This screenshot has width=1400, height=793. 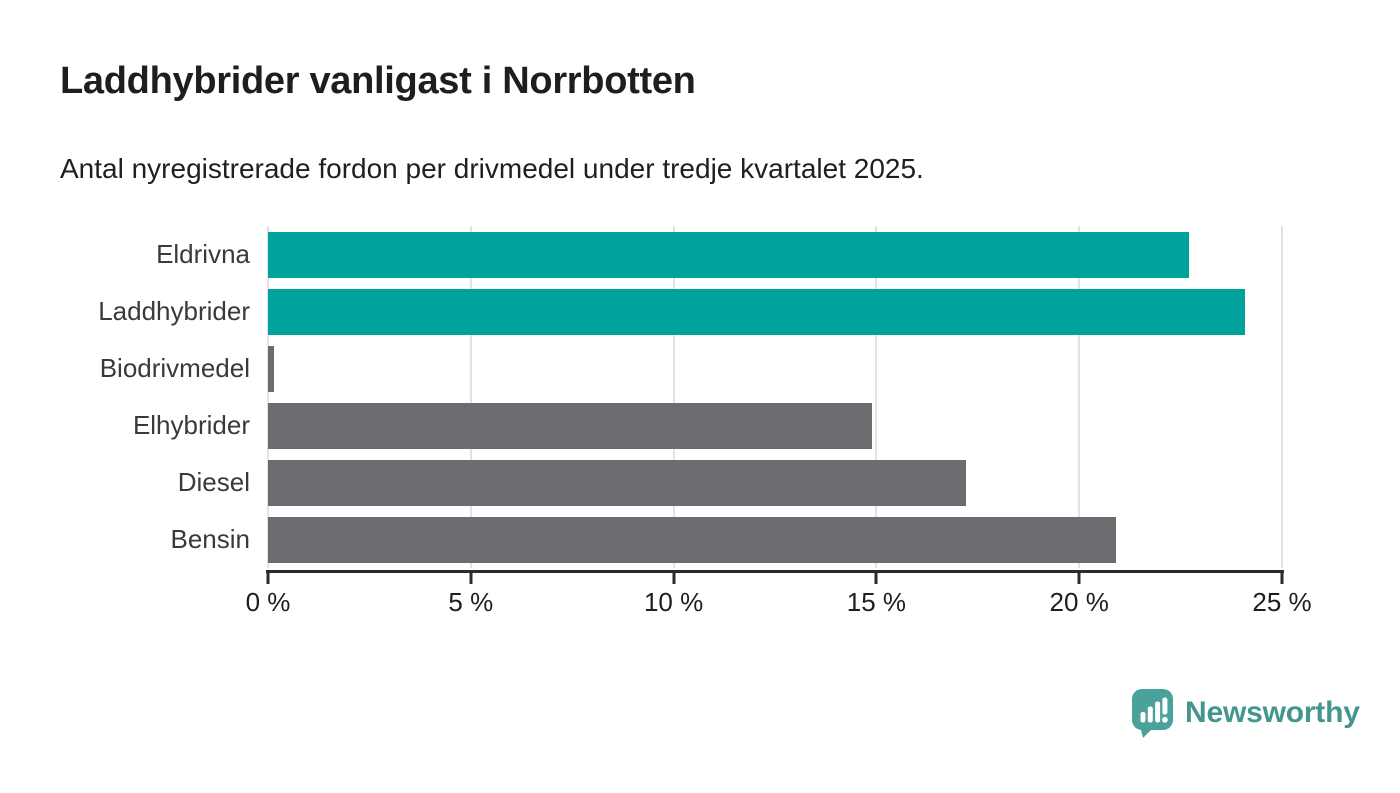 I want to click on x-axis-line, so click(x=775, y=571).